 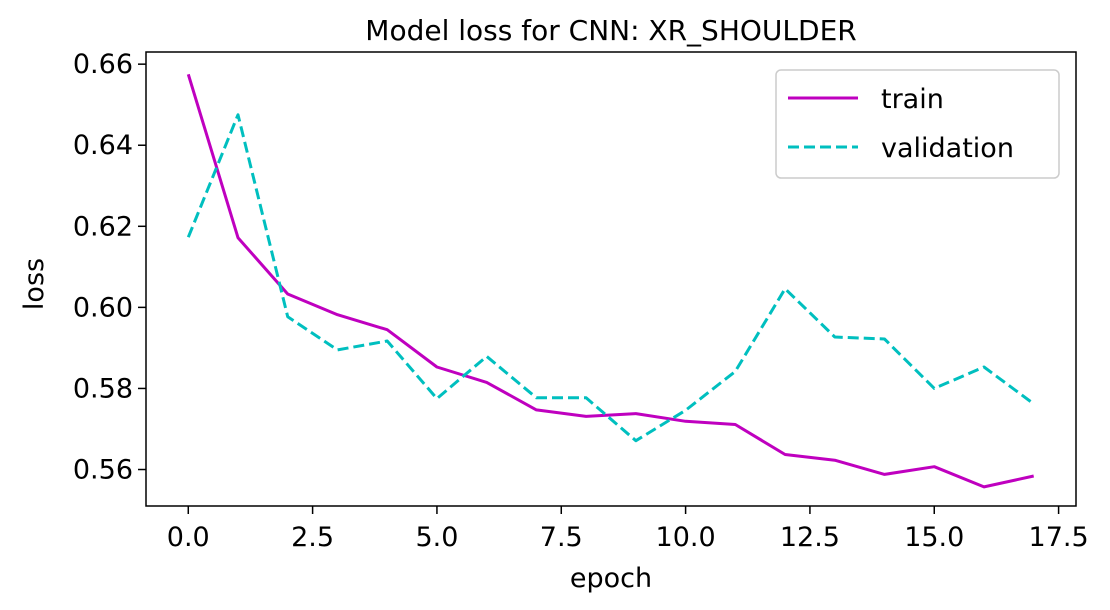 I want to click on x-tick-label: 7.5, so click(x=561, y=537).